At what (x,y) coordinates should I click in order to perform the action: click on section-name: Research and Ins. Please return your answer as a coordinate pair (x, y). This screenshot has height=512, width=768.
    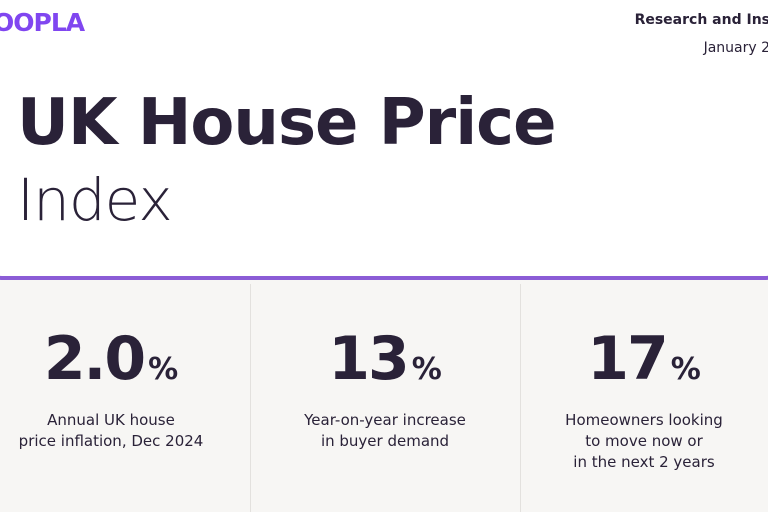
    Looking at the image, I should click on (701, 20).